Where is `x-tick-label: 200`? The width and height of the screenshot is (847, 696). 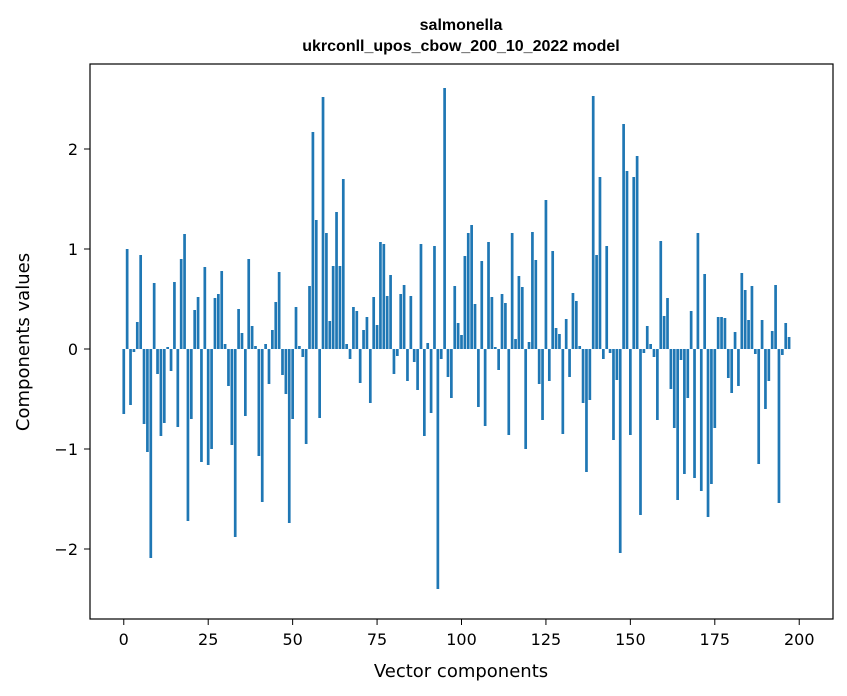 x-tick-label: 200 is located at coordinates (799, 639).